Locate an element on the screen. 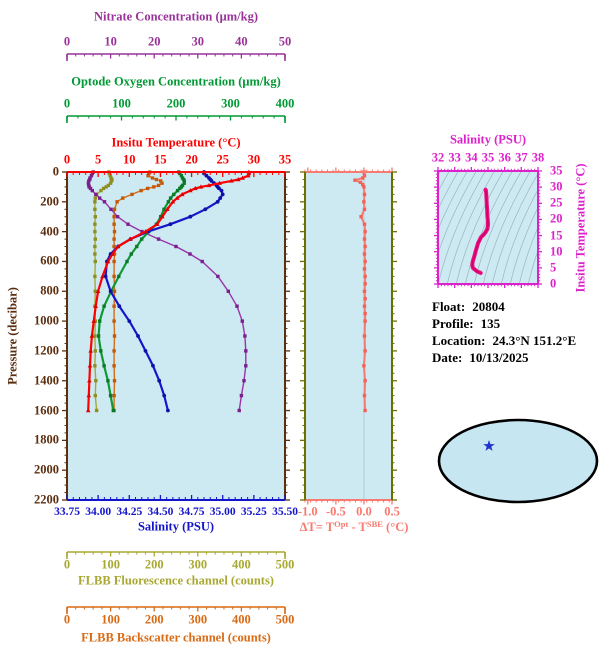 The width and height of the screenshot is (609, 663). tick-label: 1600 is located at coordinates (46, 410).